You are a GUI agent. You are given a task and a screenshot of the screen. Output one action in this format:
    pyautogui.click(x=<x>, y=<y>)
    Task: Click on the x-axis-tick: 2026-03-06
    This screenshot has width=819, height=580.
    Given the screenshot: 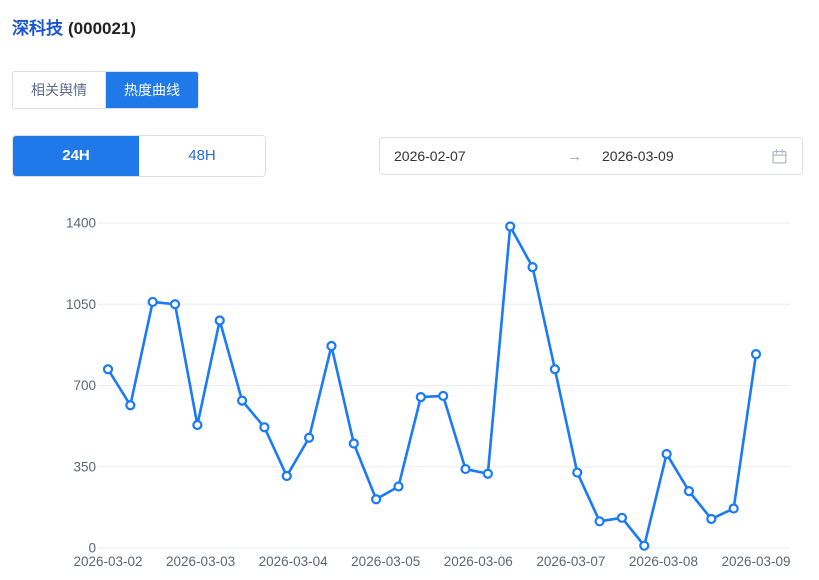 What is the action you would take?
    pyautogui.click(x=478, y=561)
    